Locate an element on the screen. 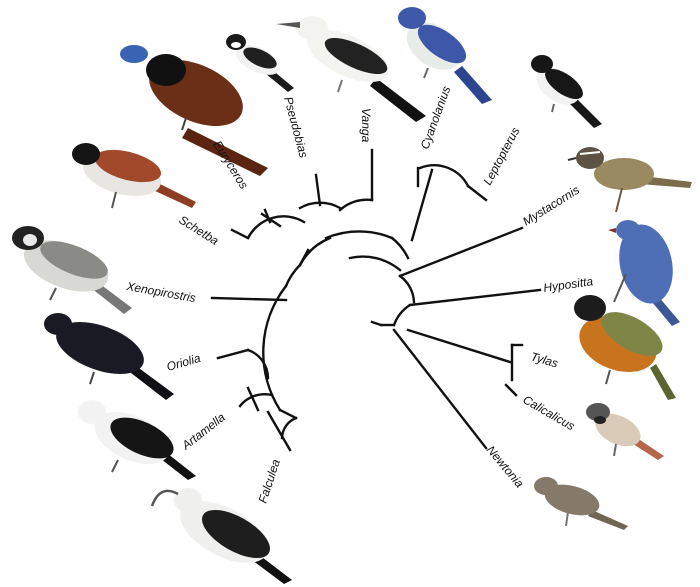  rufous-vanga-illustration is located at coordinates (134, 176).